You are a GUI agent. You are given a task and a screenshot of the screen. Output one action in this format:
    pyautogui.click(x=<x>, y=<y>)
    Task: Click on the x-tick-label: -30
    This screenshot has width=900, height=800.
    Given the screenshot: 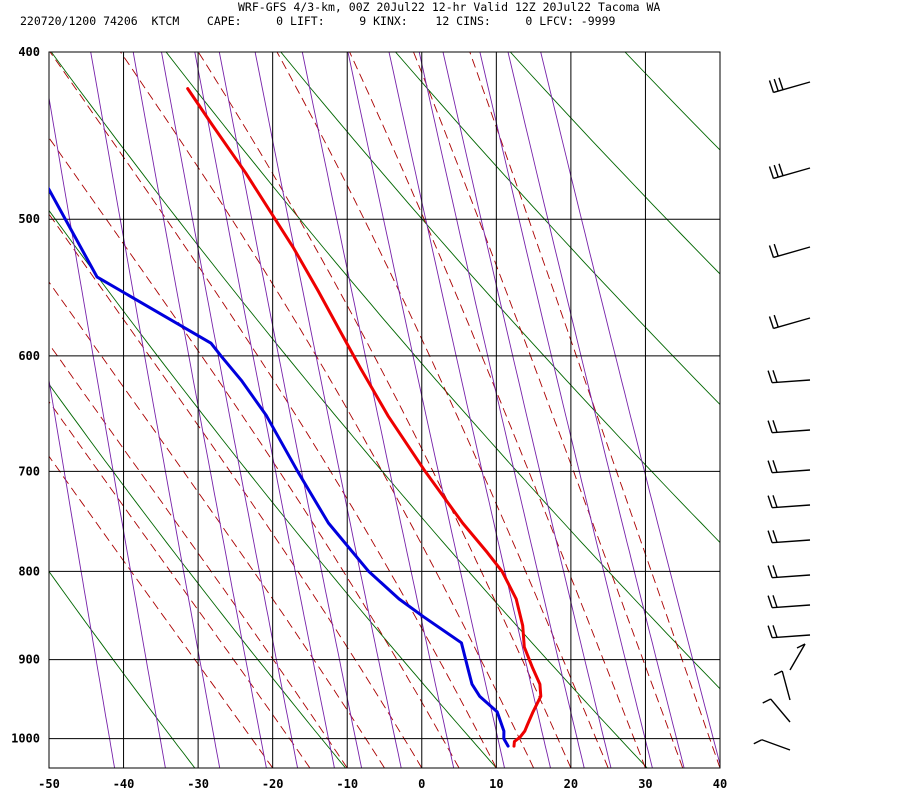 What is the action you would take?
    pyautogui.click(x=198, y=784)
    